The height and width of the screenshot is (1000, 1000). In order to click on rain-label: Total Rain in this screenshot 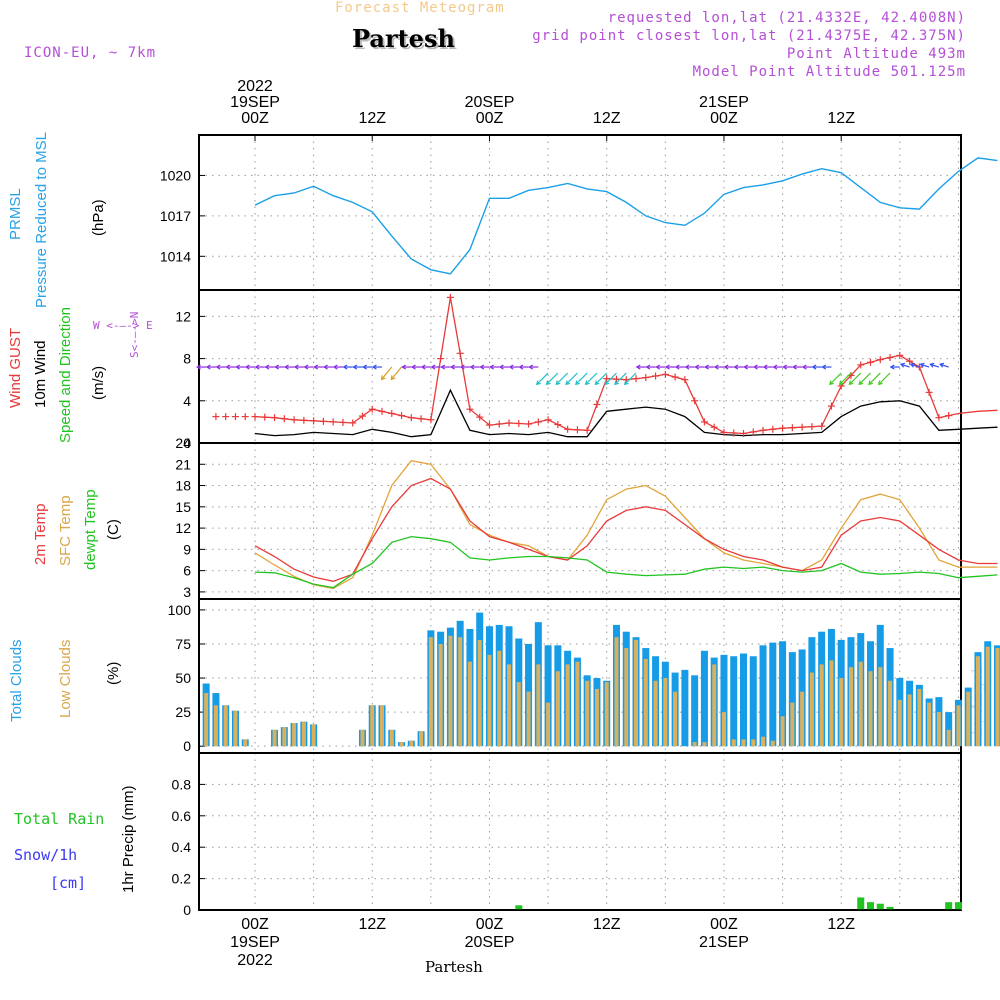, I will do `click(59, 819)`.